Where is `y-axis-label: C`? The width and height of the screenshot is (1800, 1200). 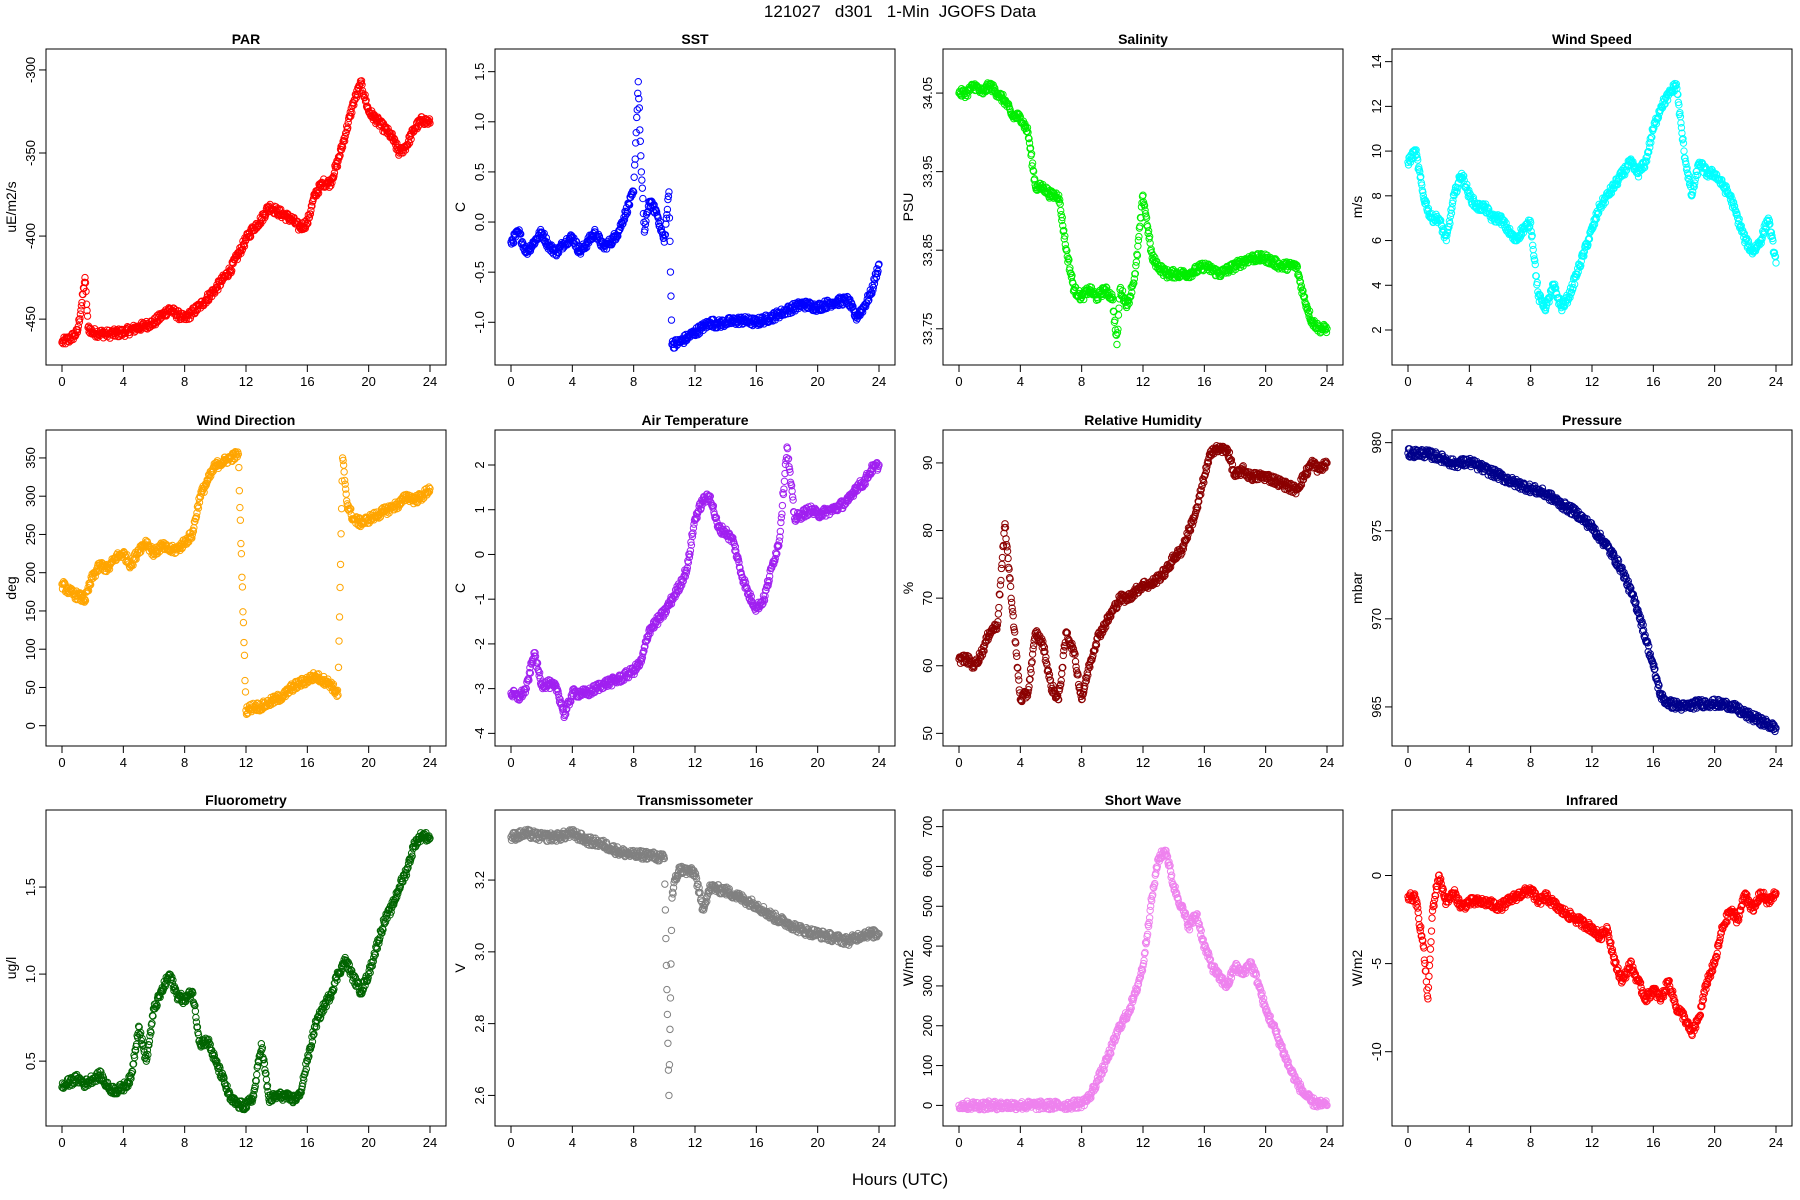
y-axis-label: C is located at coordinates (460, 207).